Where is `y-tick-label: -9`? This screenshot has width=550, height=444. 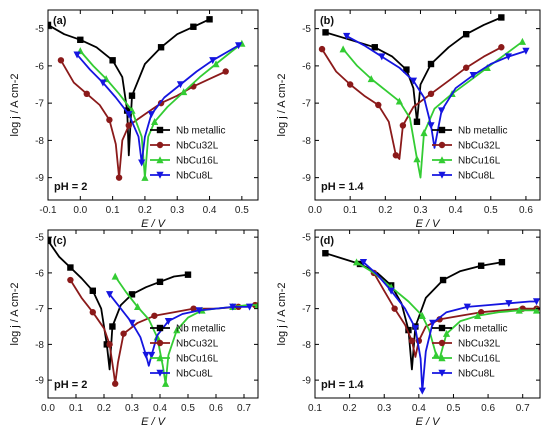 y-tick-label: -9 is located at coordinates (306, 178).